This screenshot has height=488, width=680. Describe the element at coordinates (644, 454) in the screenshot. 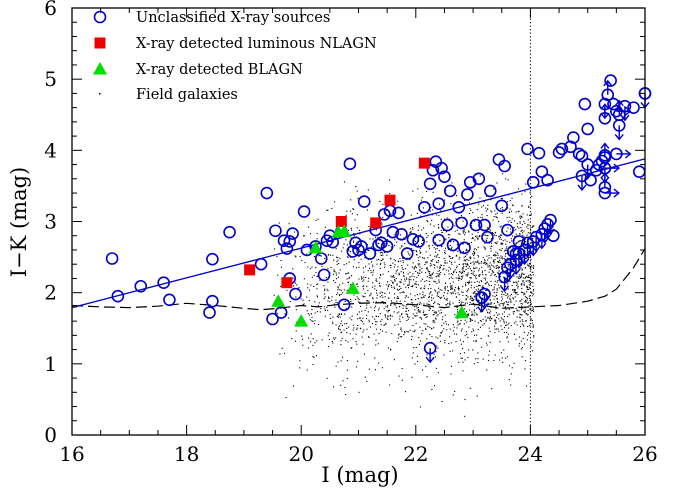

I see `x-tick-label: 26` at that location.